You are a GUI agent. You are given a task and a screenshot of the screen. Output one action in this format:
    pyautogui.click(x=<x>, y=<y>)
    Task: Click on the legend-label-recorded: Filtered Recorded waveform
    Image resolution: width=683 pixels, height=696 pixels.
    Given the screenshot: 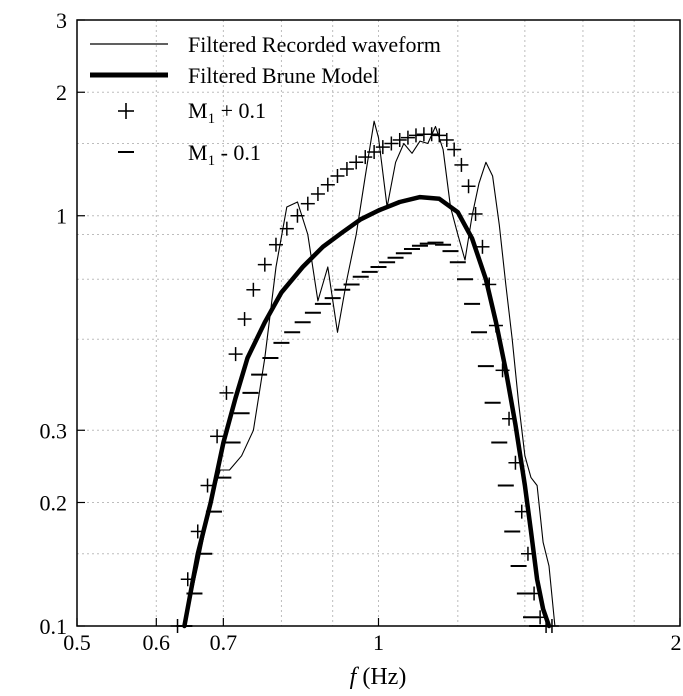 What is the action you would take?
    pyautogui.click(x=314, y=44)
    